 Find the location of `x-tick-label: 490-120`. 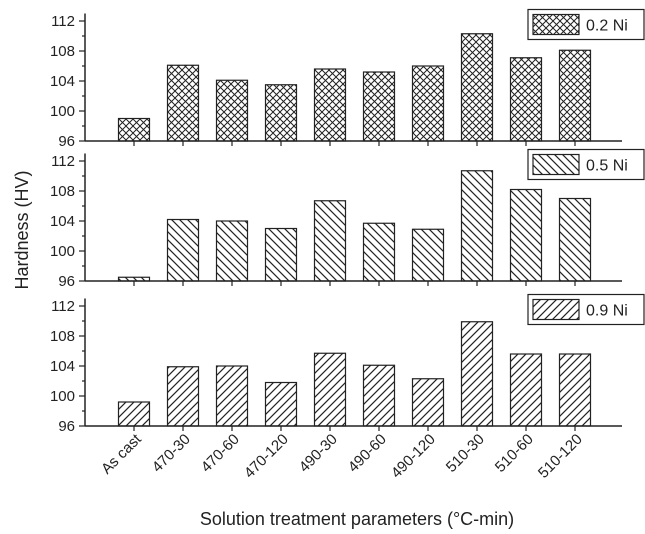

x-tick-label: 490-120 is located at coordinates (413, 456).